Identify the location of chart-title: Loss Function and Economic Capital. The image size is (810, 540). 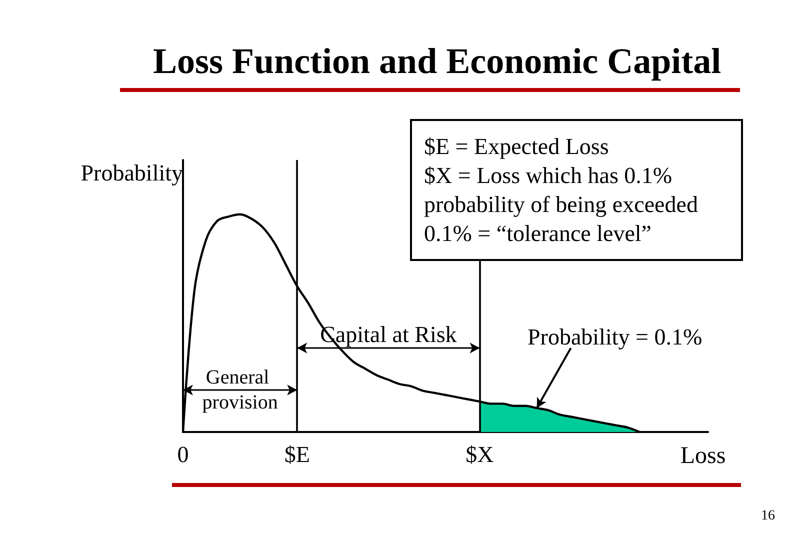
(437, 61).